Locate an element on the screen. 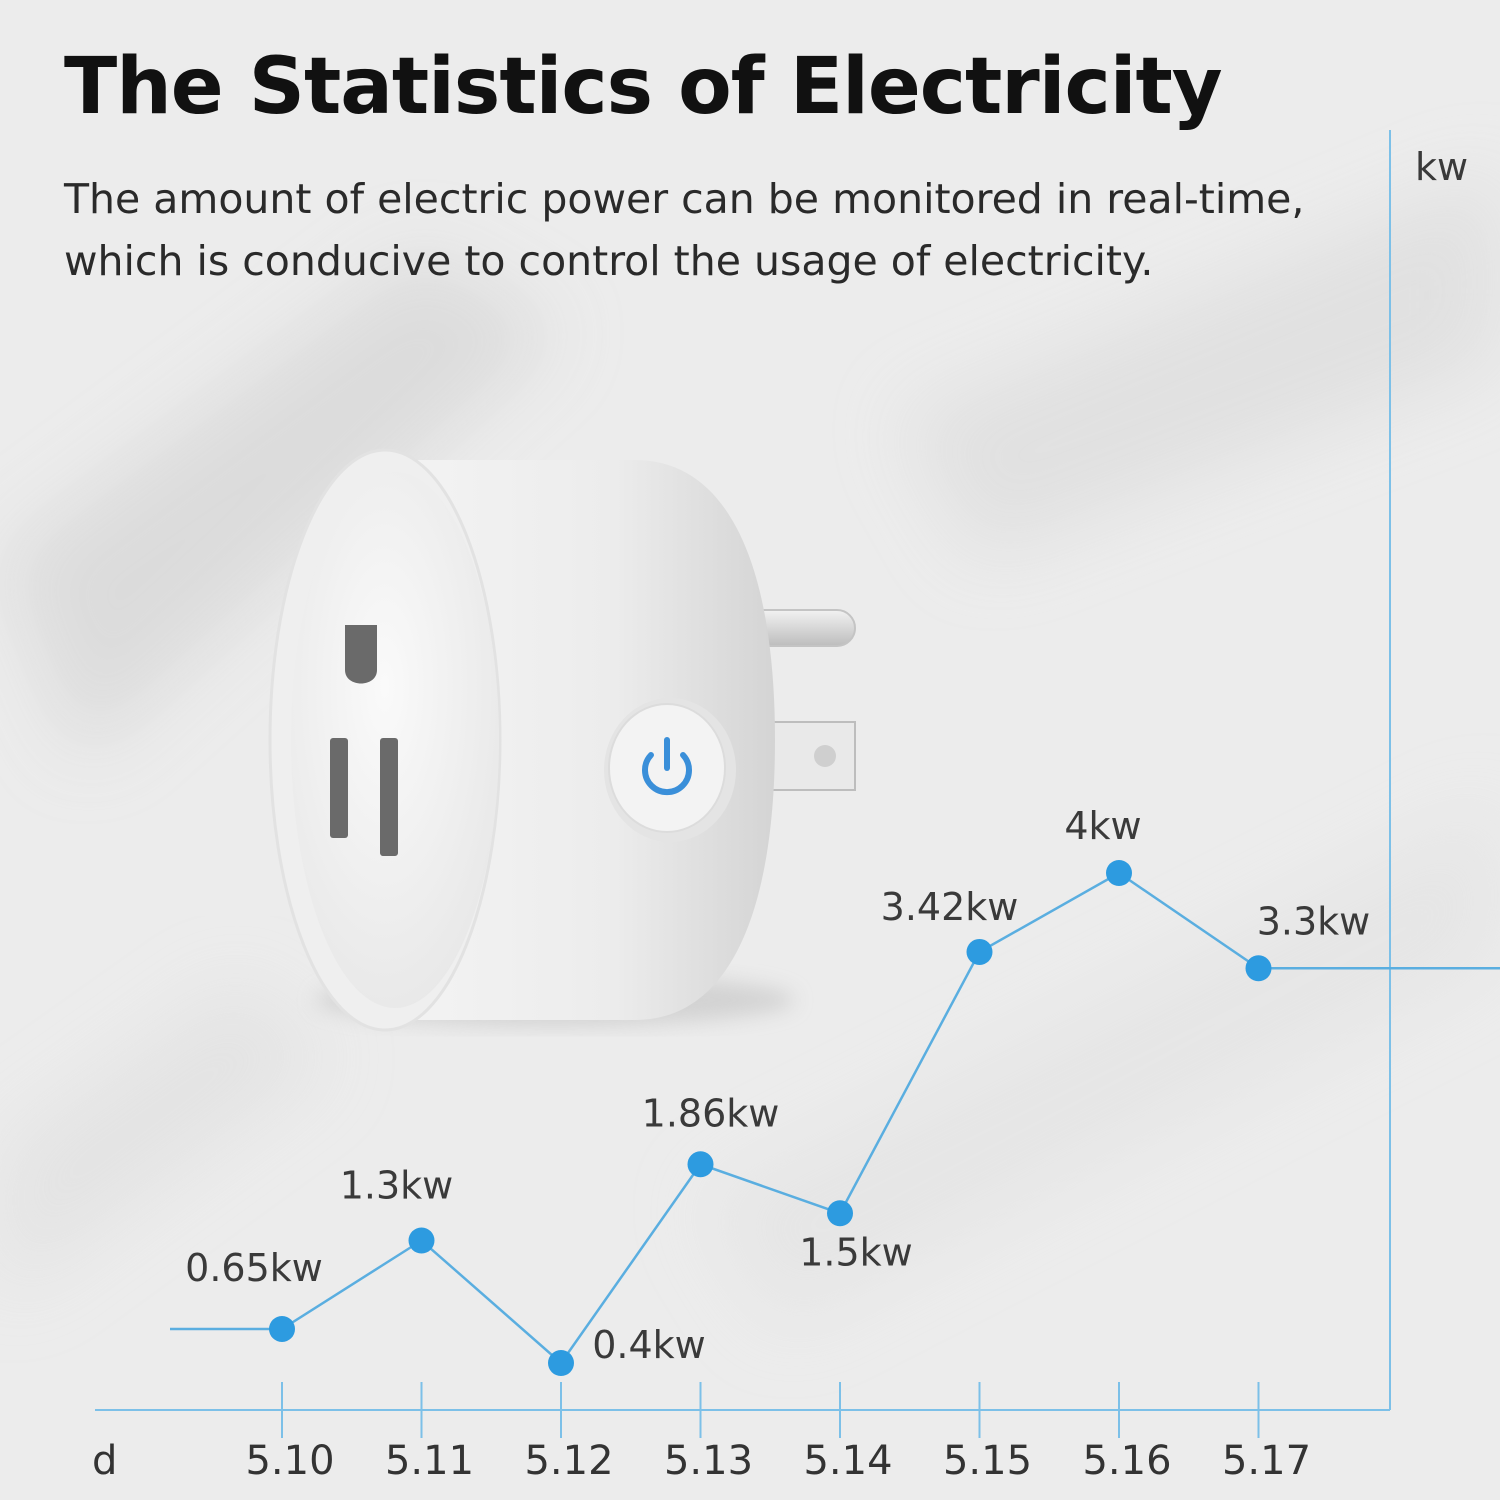  page-title: The Statistics of Electricity is located at coordinates (643, 87).